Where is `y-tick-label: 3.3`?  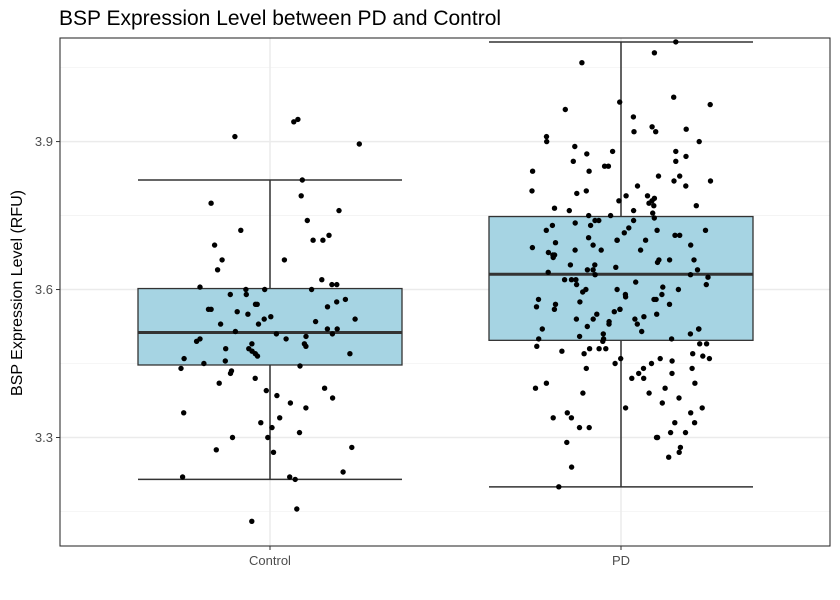 y-tick-label: 3.3 is located at coordinates (44, 437).